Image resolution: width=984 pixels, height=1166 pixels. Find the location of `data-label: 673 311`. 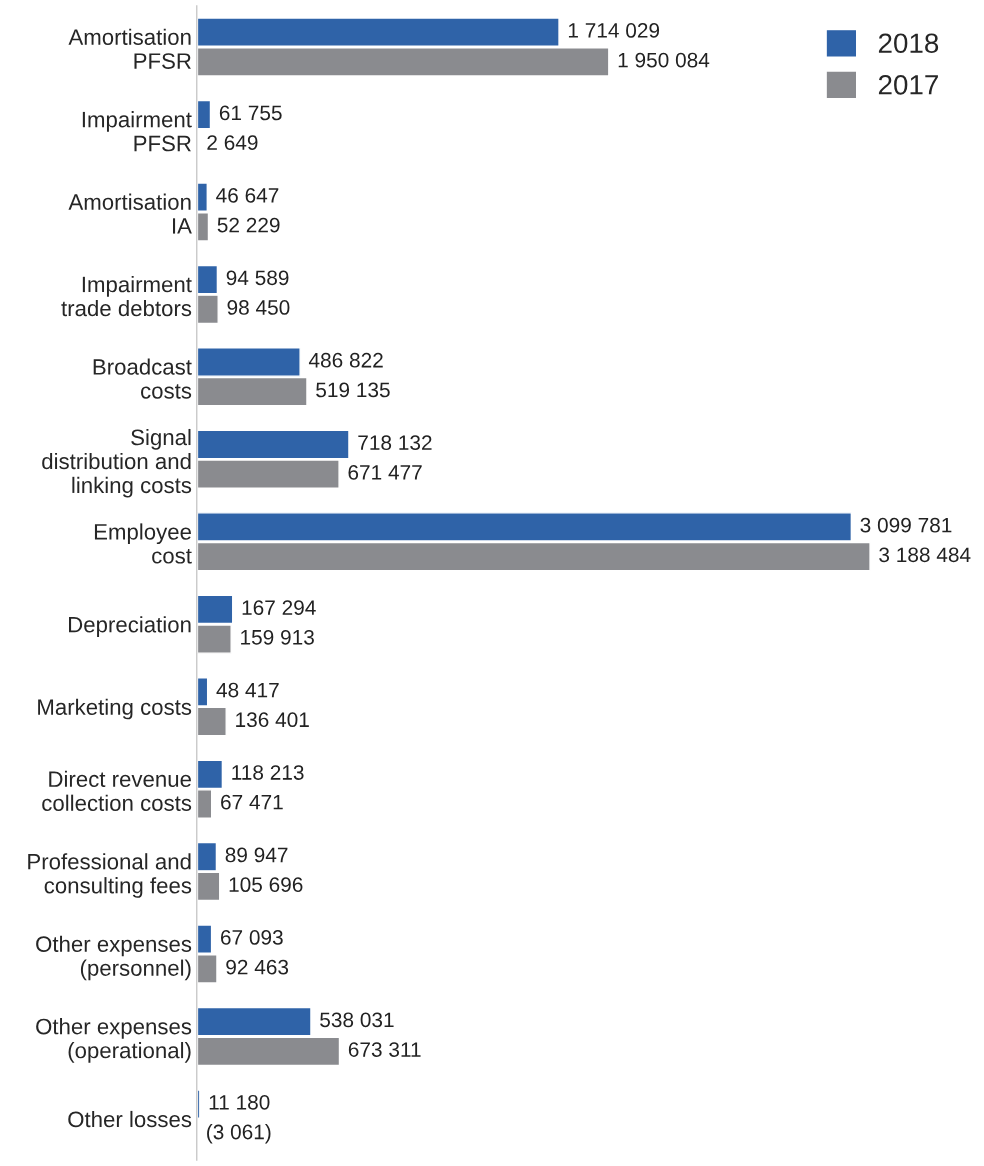

data-label: 673 311 is located at coordinates (384, 1049).